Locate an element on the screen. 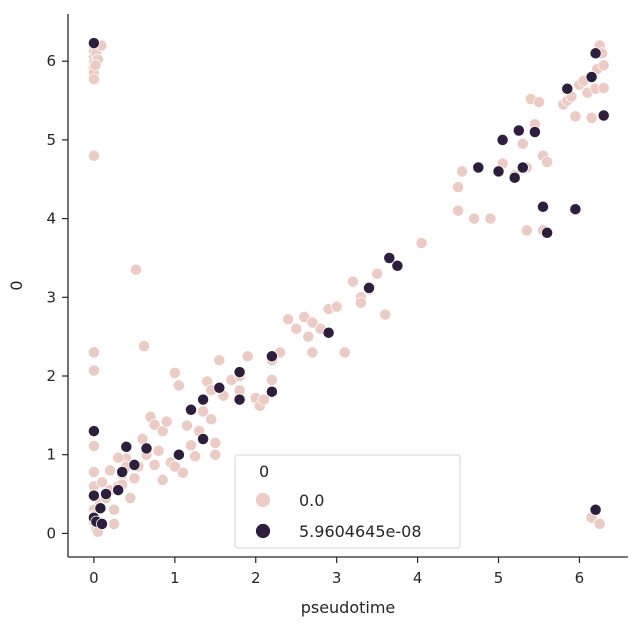  x-tick-label-5: 5 is located at coordinates (499, 578).